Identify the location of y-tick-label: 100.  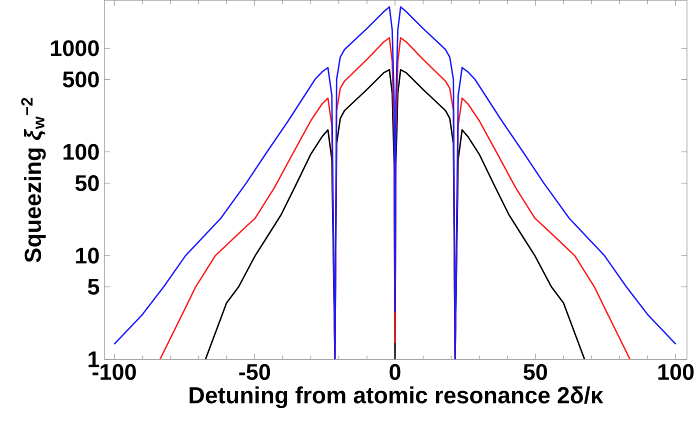
(81, 152).